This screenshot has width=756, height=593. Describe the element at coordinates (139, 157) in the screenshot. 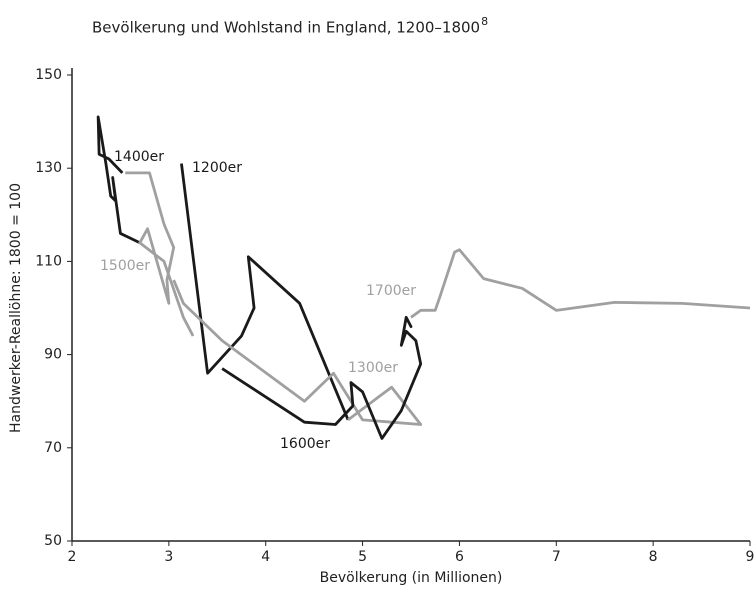

I see `series-label: 1400er` at that location.